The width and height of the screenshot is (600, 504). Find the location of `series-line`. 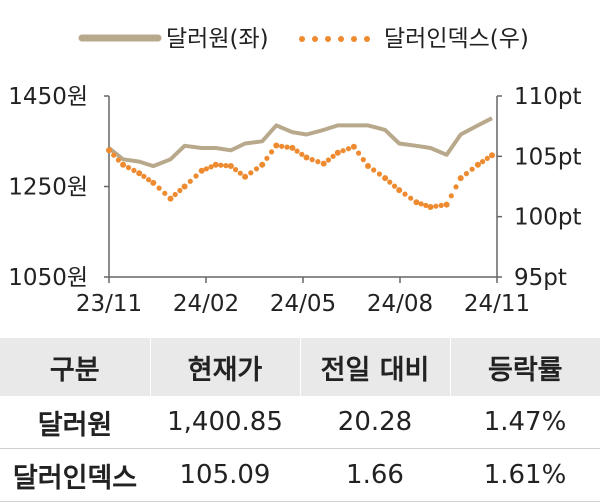

series-line is located at coordinates (300, 142).